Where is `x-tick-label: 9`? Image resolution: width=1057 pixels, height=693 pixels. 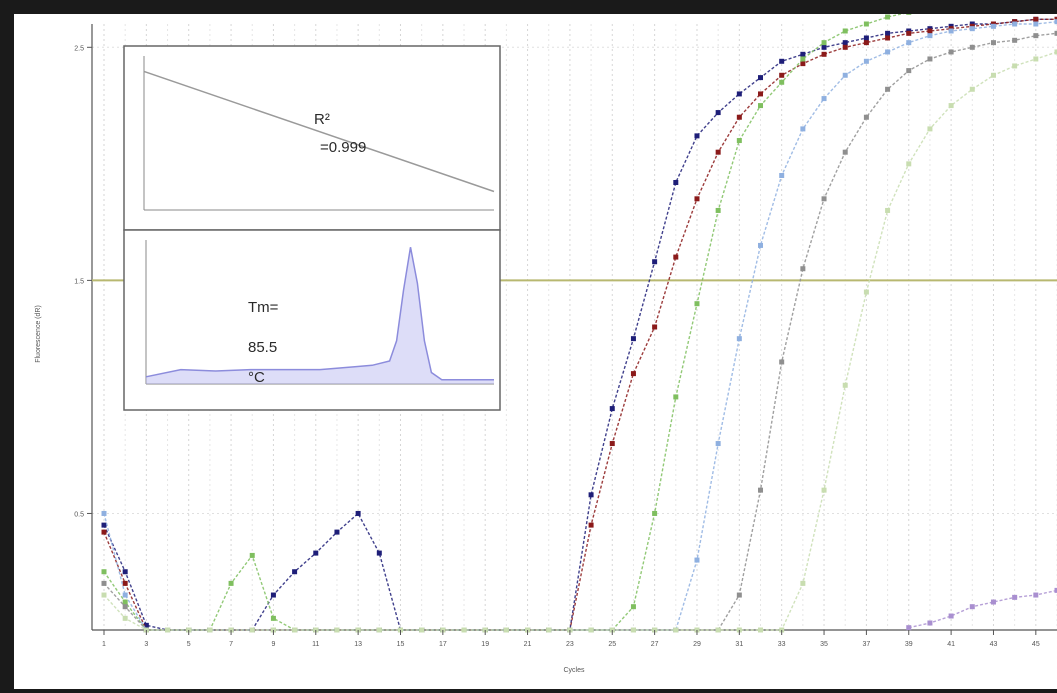
x-tick-label: 9 is located at coordinates (273, 644).